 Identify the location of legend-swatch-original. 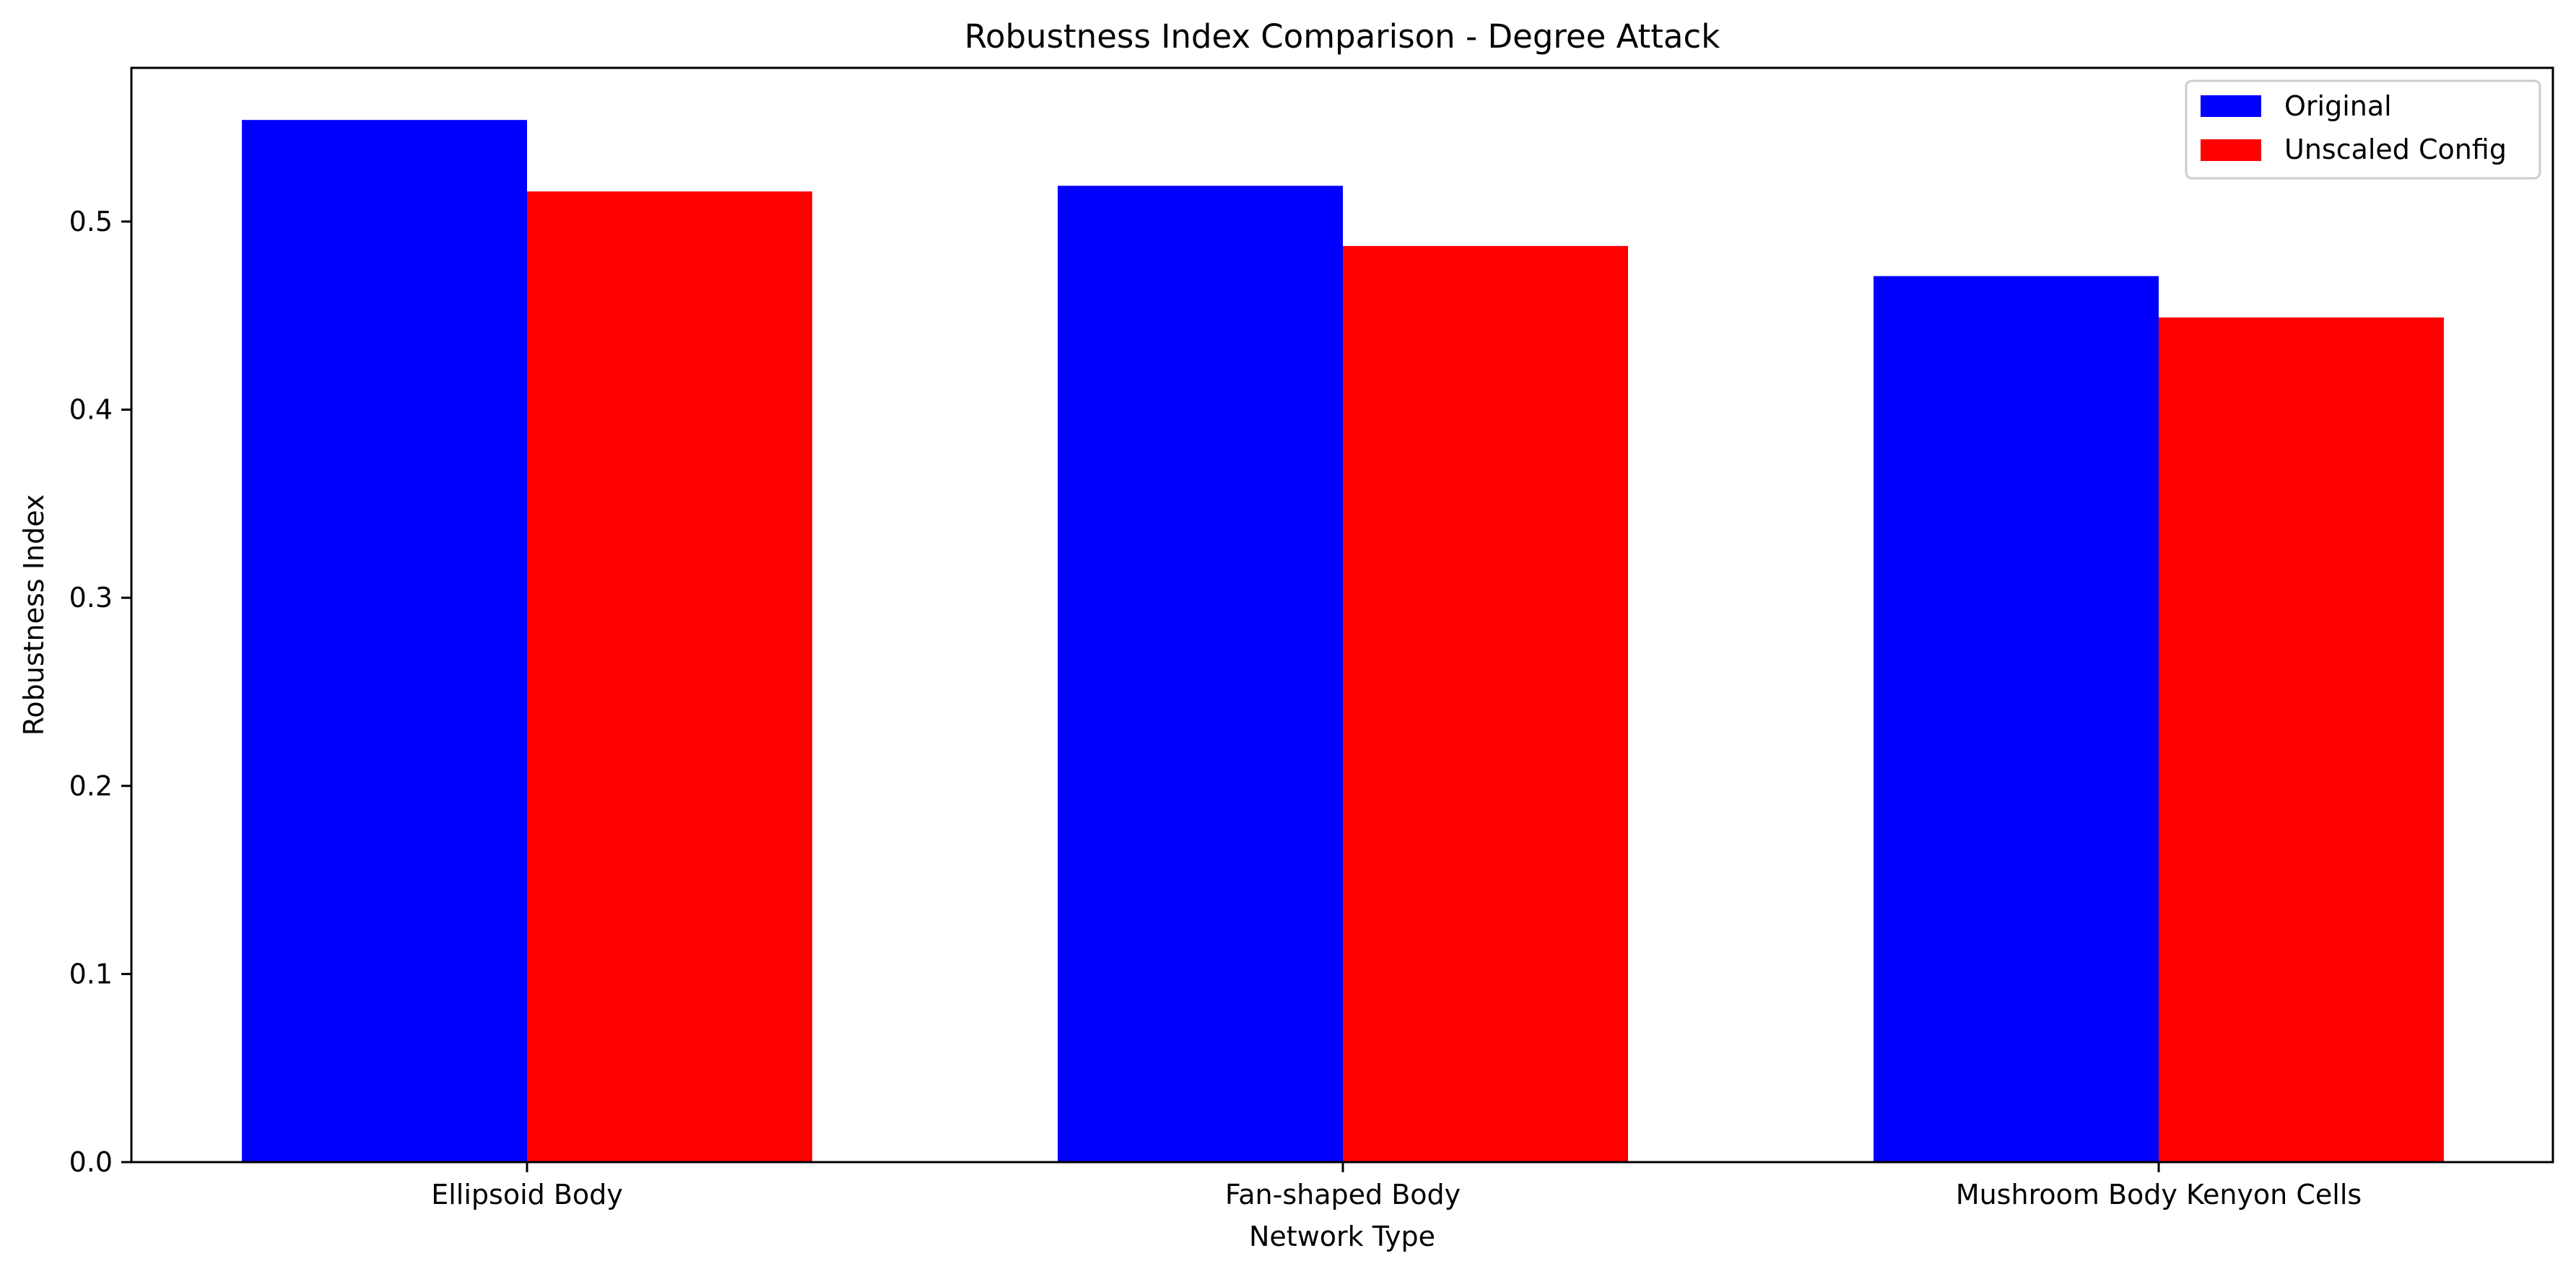
(2231, 106).